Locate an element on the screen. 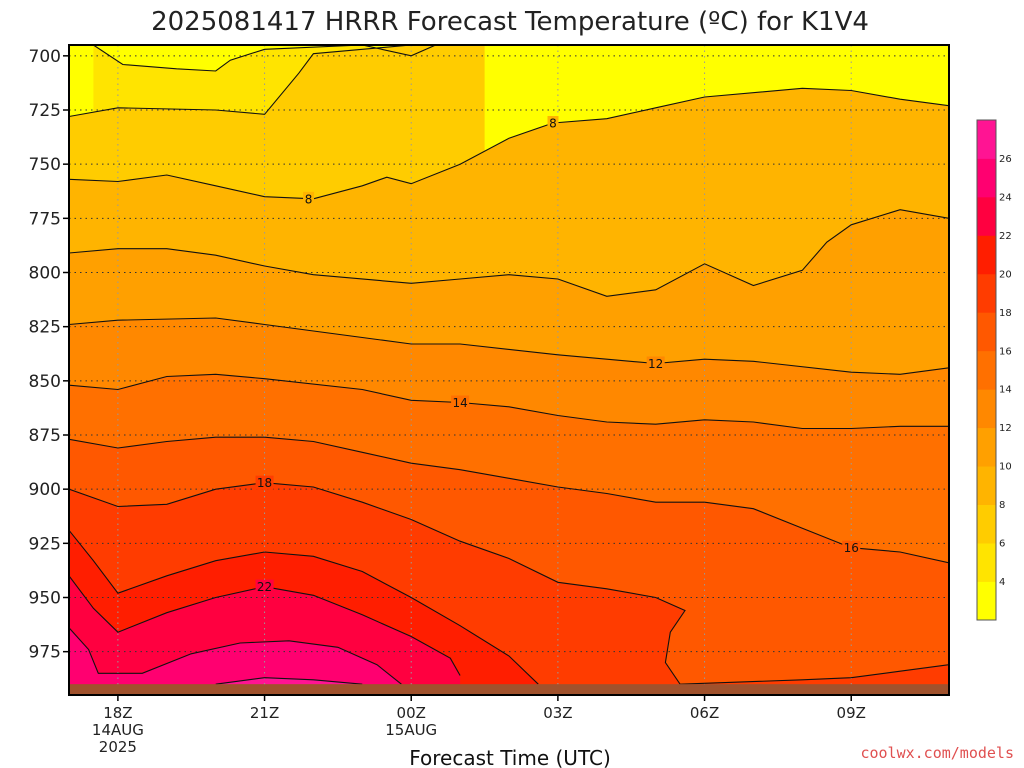 Image resolution: width=1024 pixels, height=768 pixels. y-tick-label: 800 is located at coordinates (45, 274).